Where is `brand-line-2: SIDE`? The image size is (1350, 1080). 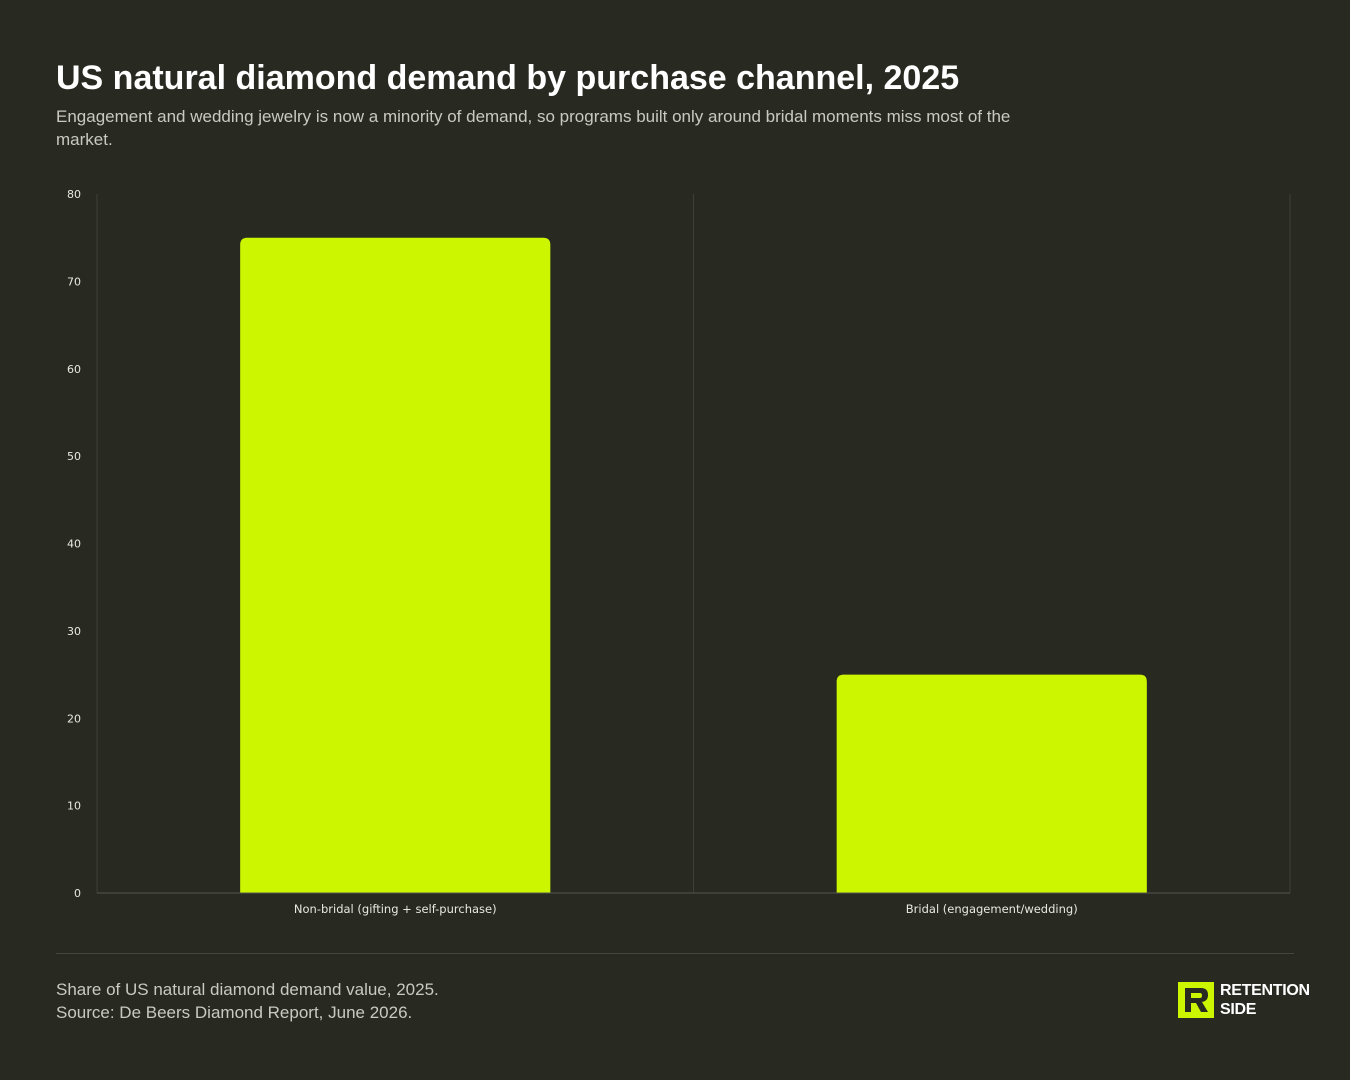 brand-line-2: SIDE is located at coordinates (1238, 1009).